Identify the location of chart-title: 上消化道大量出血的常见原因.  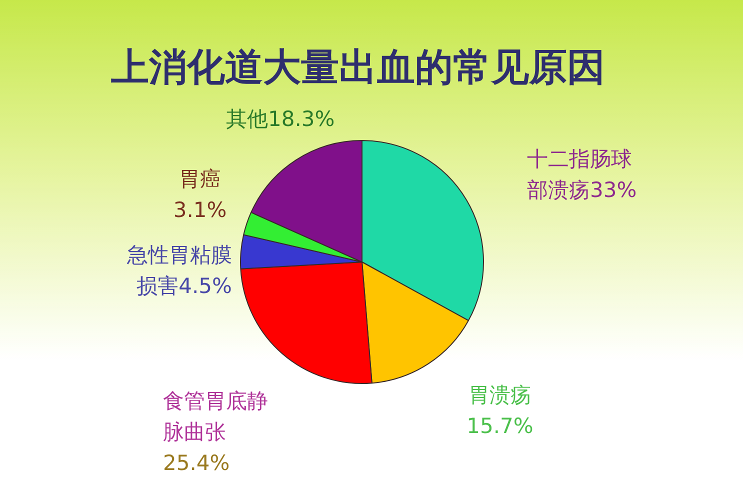
(358, 66).